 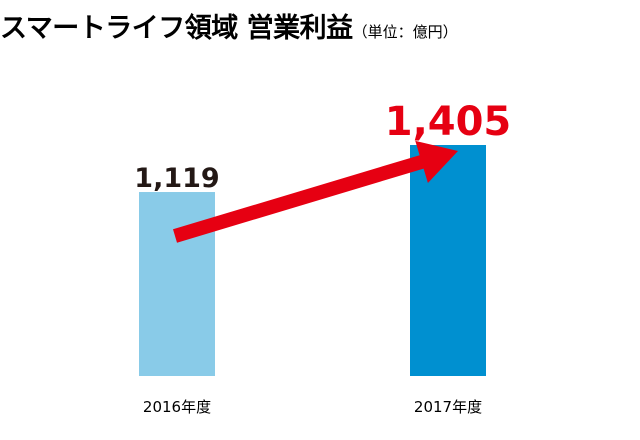 I want to click on x-tick-label-2016年度: 2016年度, so click(x=177, y=407).